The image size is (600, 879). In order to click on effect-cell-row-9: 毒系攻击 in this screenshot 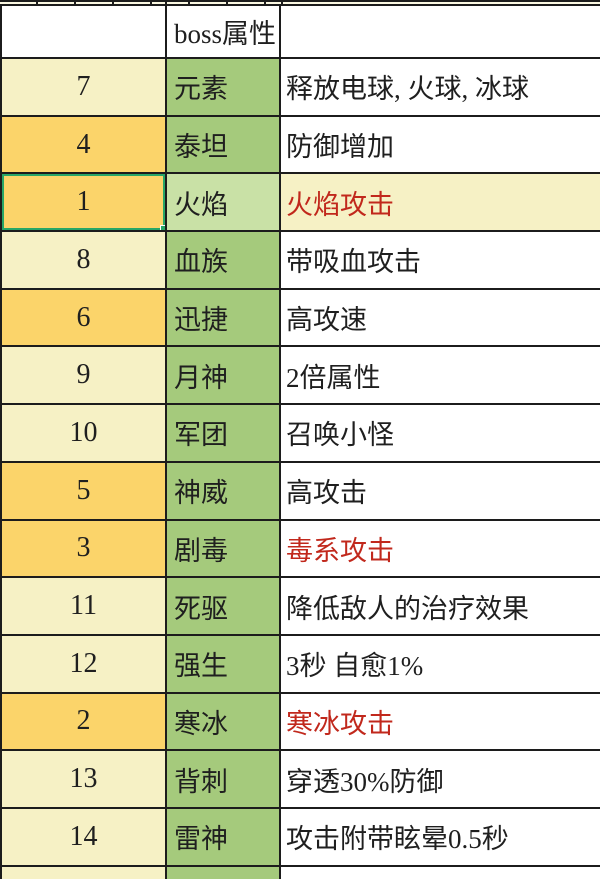, I will do `click(440, 549)`.